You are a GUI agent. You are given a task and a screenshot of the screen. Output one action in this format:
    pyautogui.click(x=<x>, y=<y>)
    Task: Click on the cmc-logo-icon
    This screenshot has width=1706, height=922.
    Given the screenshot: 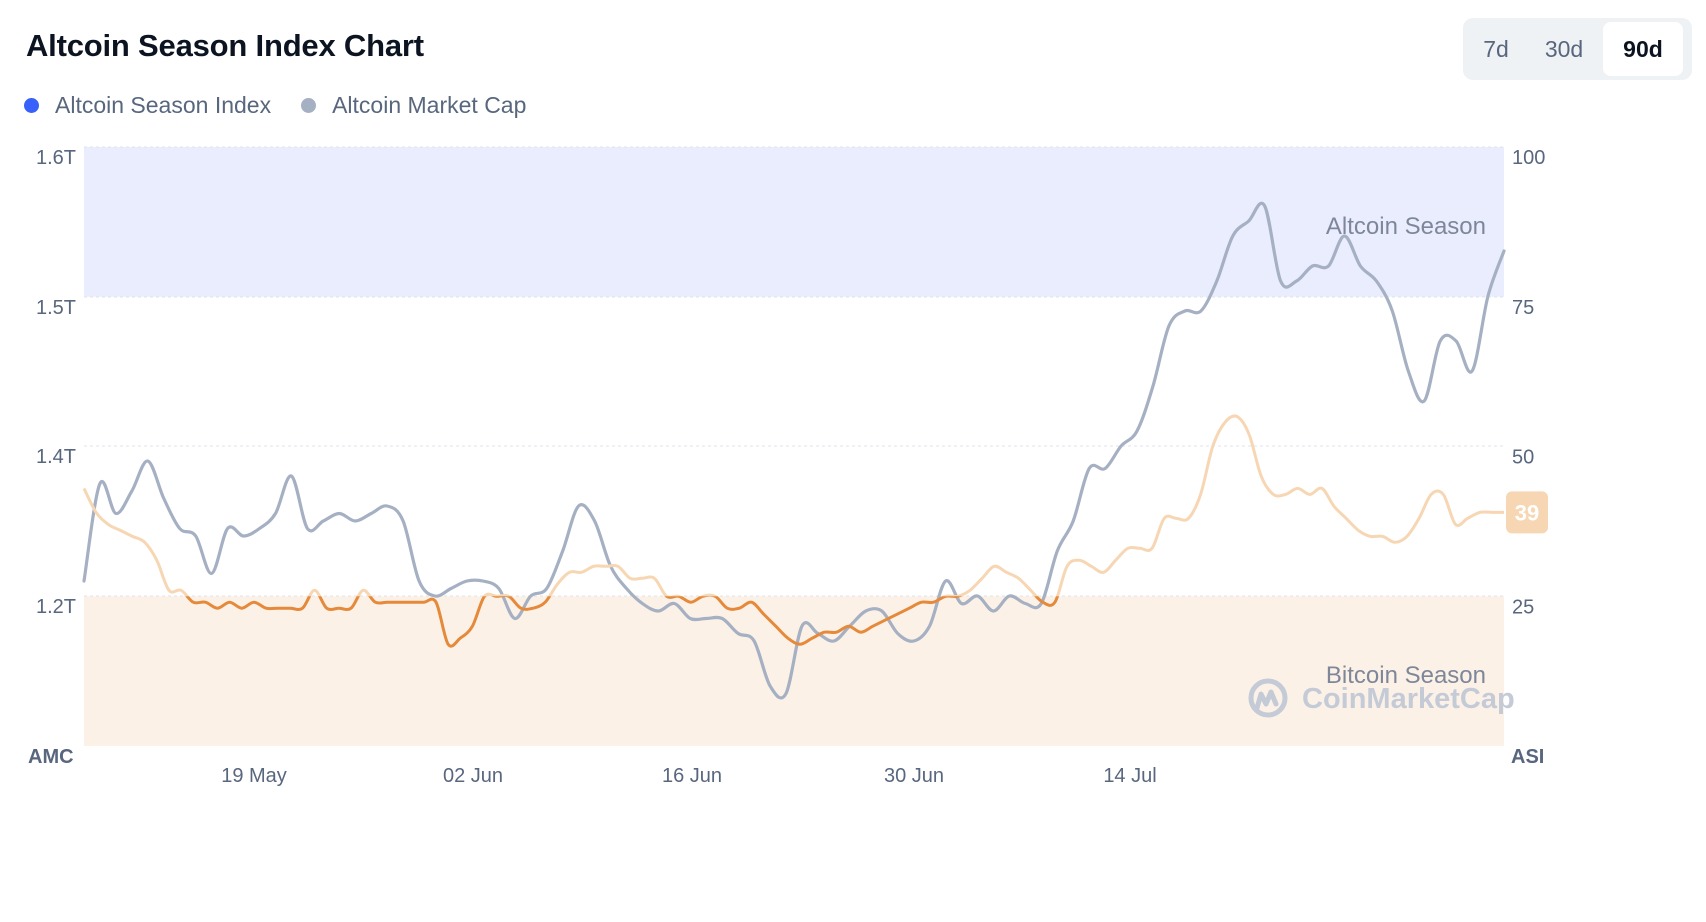 What is the action you would take?
    pyautogui.click(x=1268, y=698)
    